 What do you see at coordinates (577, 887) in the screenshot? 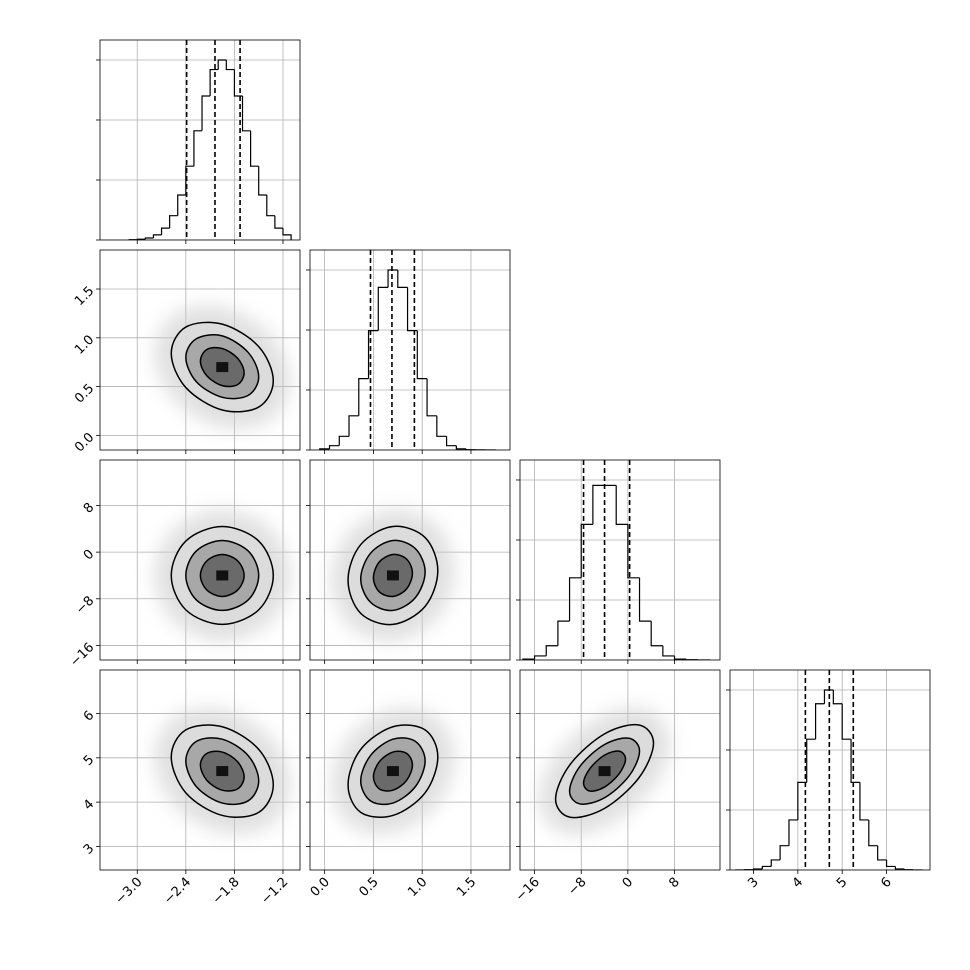
I see `x-tick-label: −8` at bounding box center [577, 887].